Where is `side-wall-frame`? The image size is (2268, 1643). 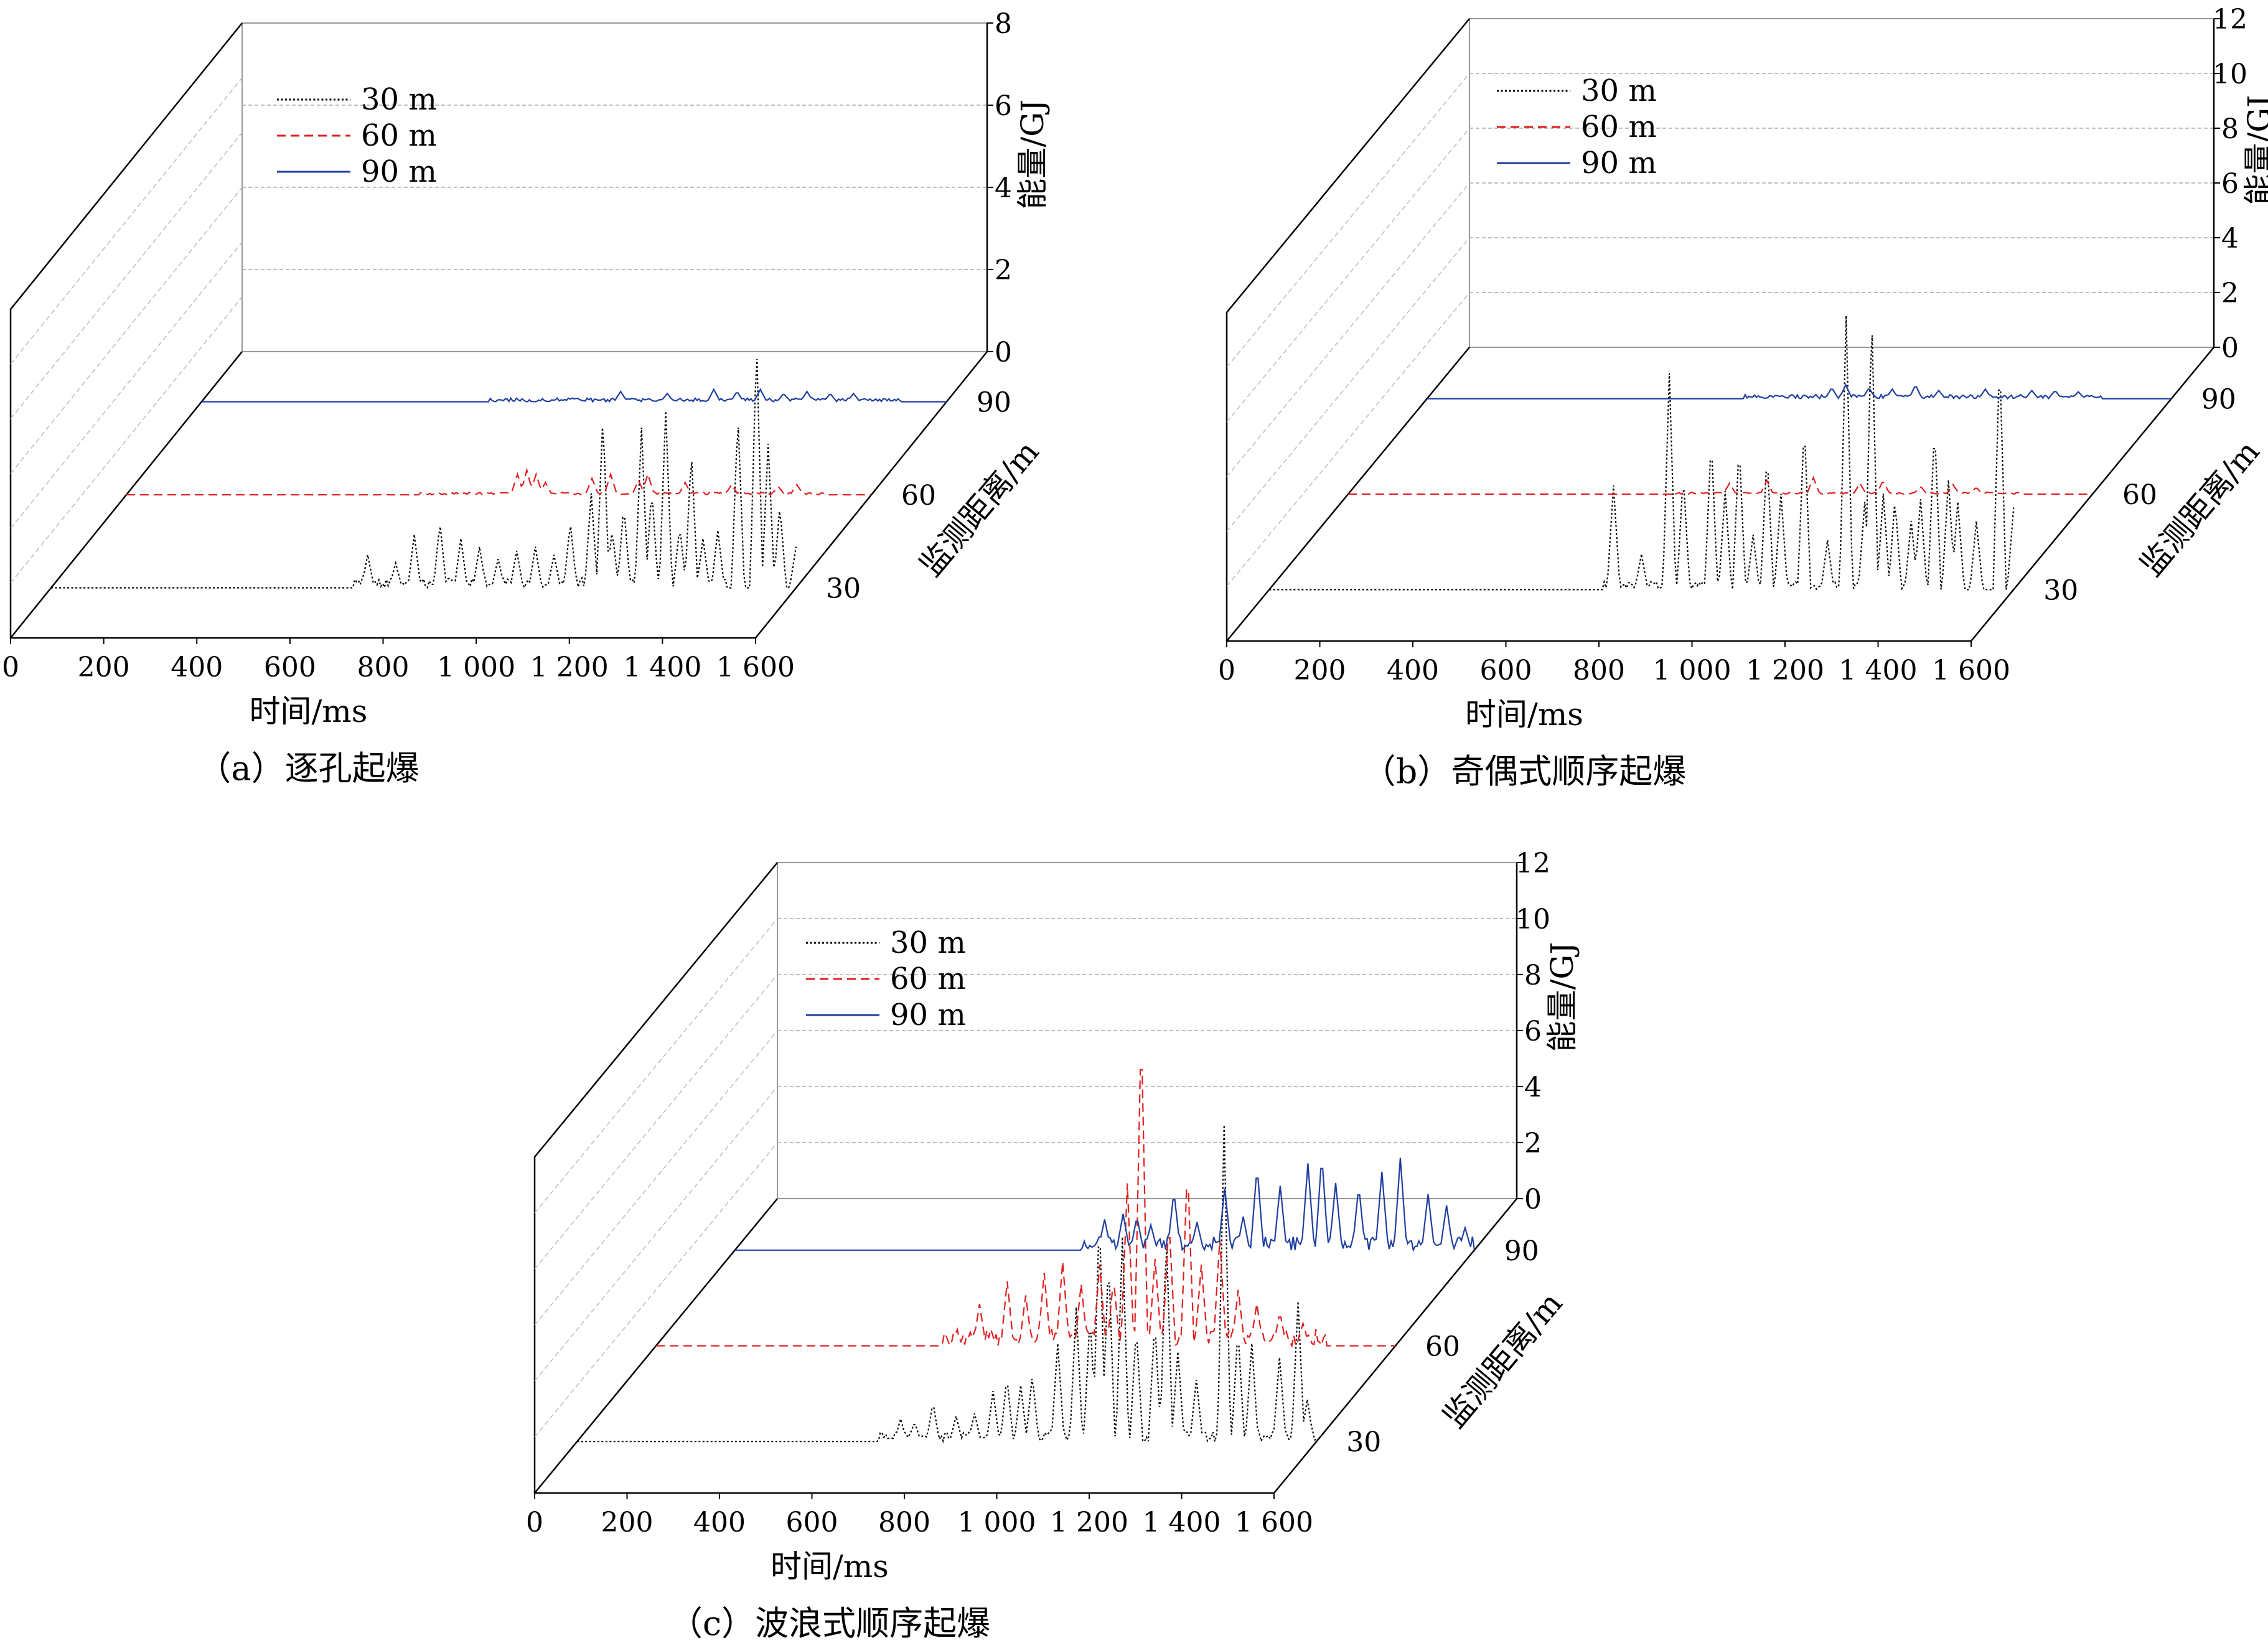 side-wall-frame is located at coordinates (126, 330).